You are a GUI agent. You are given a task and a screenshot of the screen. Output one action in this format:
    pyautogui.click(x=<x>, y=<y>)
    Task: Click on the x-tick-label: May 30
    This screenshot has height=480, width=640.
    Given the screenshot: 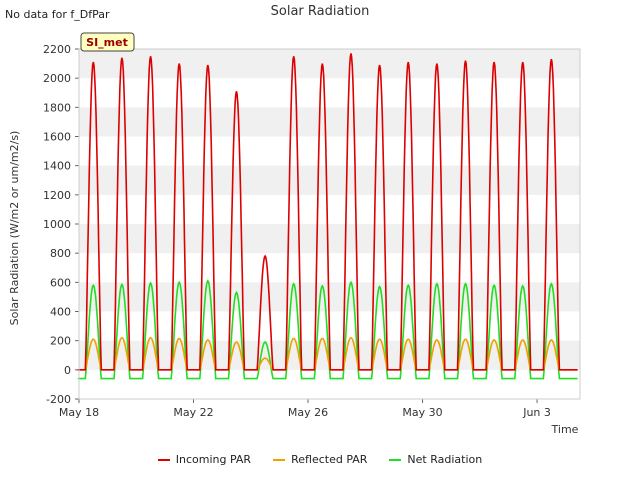 What is the action you would take?
    pyautogui.click(x=422, y=412)
    